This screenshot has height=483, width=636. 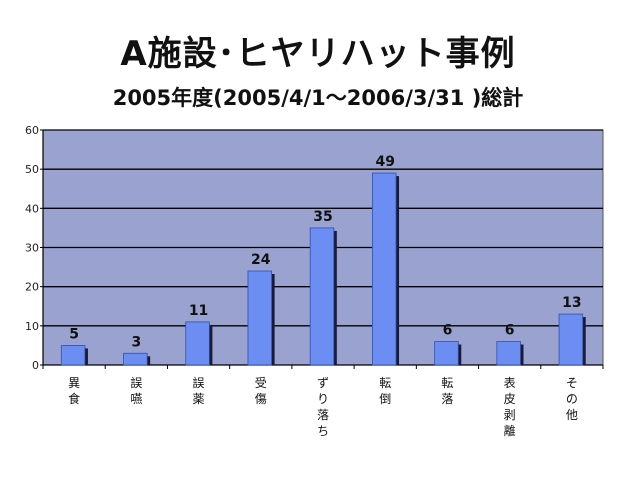 What do you see at coordinates (136, 390) in the screenshot?
I see `x-tick-label: 誤嚥` at bounding box center [136, 390].